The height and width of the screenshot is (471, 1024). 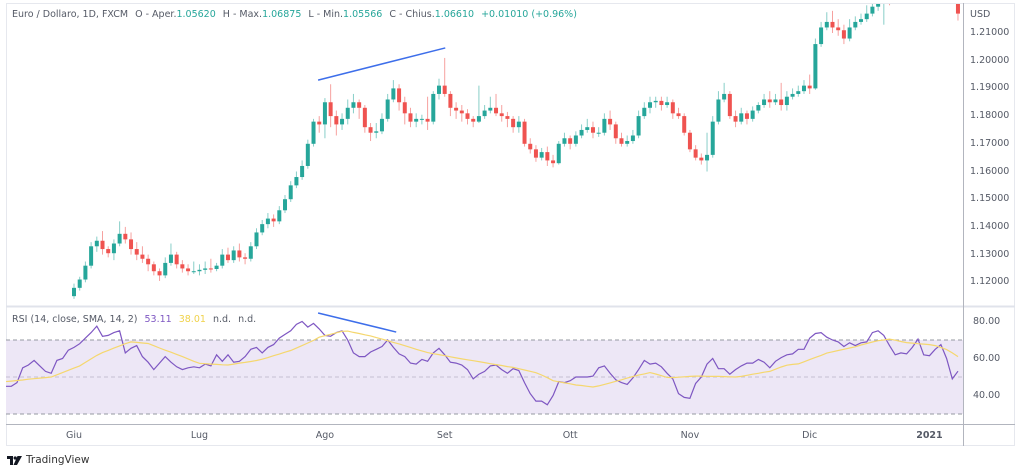 What do you see at coordinates (158, 319) in the screenshot?
I see `rsi-value: 53.11` at bounding box center [158, 319].